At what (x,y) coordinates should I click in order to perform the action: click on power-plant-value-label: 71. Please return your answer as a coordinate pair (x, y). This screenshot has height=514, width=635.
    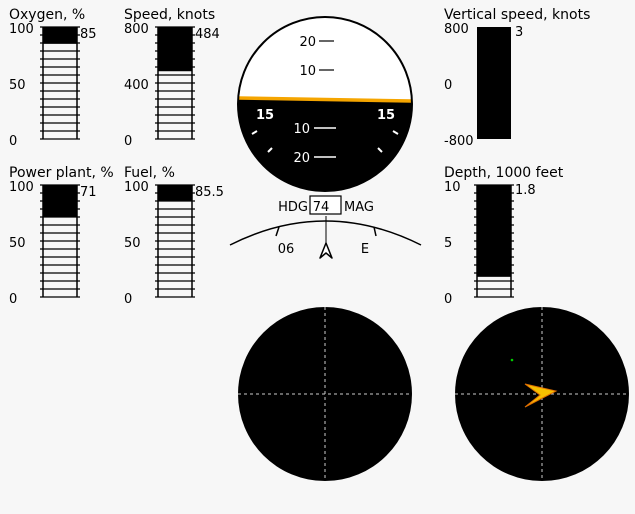
    Looking at the image, I should click on (88, 192).